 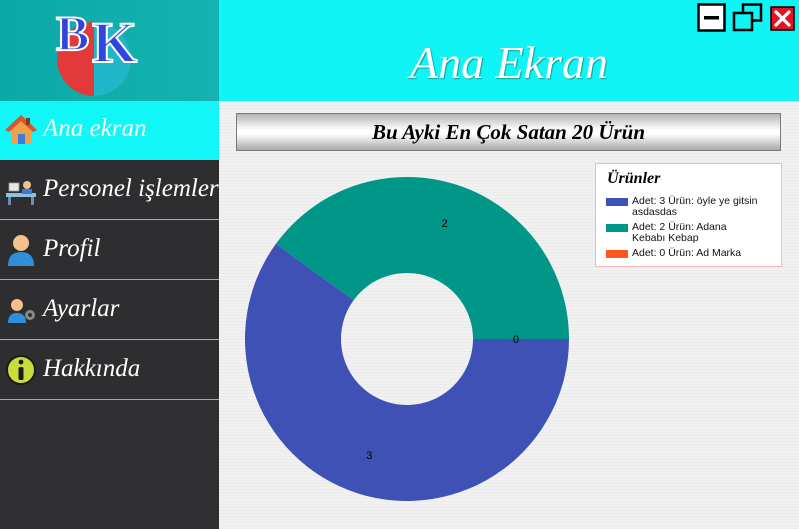 I want to click on sidebar-item-label: Profil, so click(x=72, y=248).